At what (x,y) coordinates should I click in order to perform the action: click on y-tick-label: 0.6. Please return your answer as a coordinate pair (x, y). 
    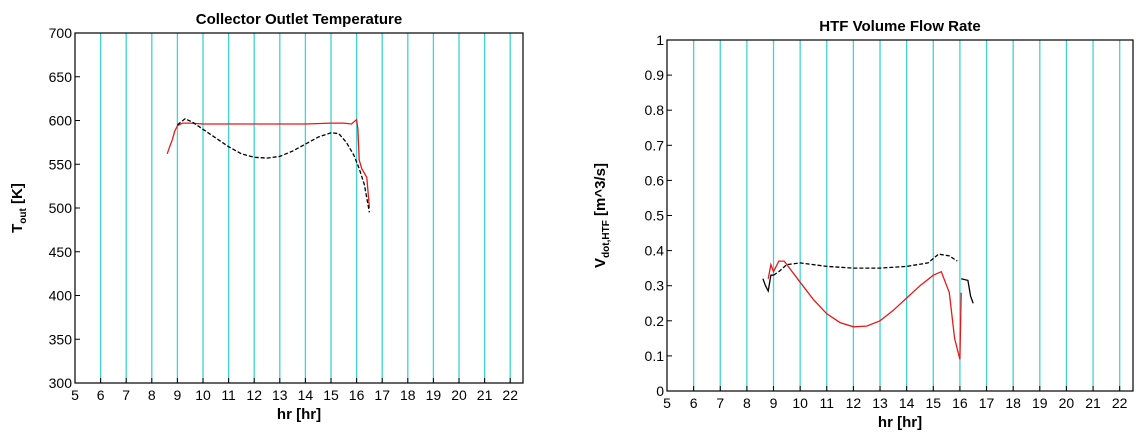
    Looking at the image, I should click on (655, 180).